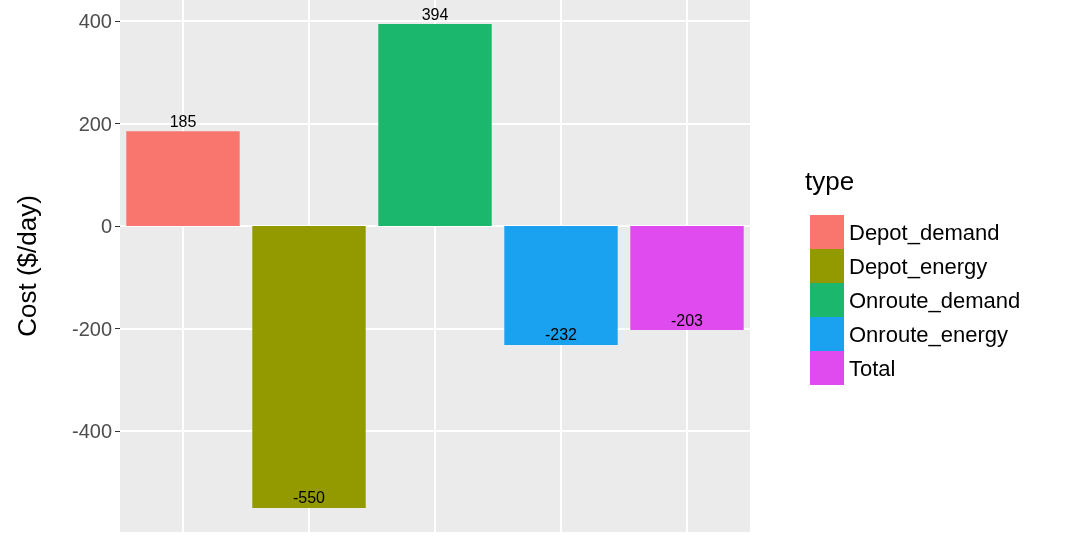  Describe the element at coordinates (687, 320) in the screenshot. I see `data-label: -203` at that location.